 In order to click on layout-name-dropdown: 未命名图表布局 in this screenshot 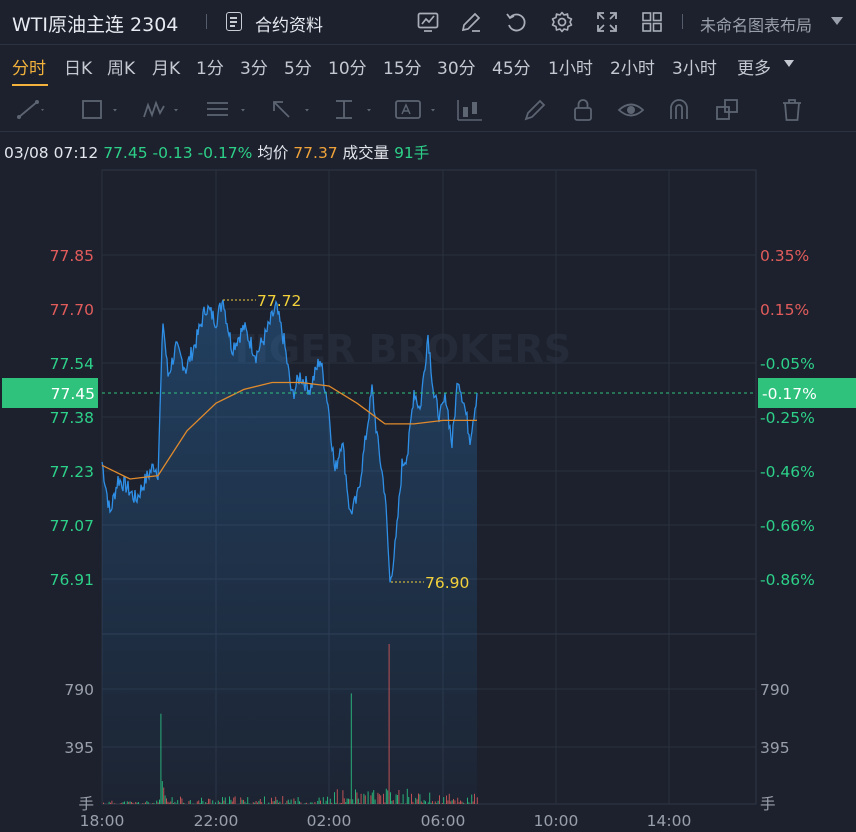, I will do `click(756, 25)`.